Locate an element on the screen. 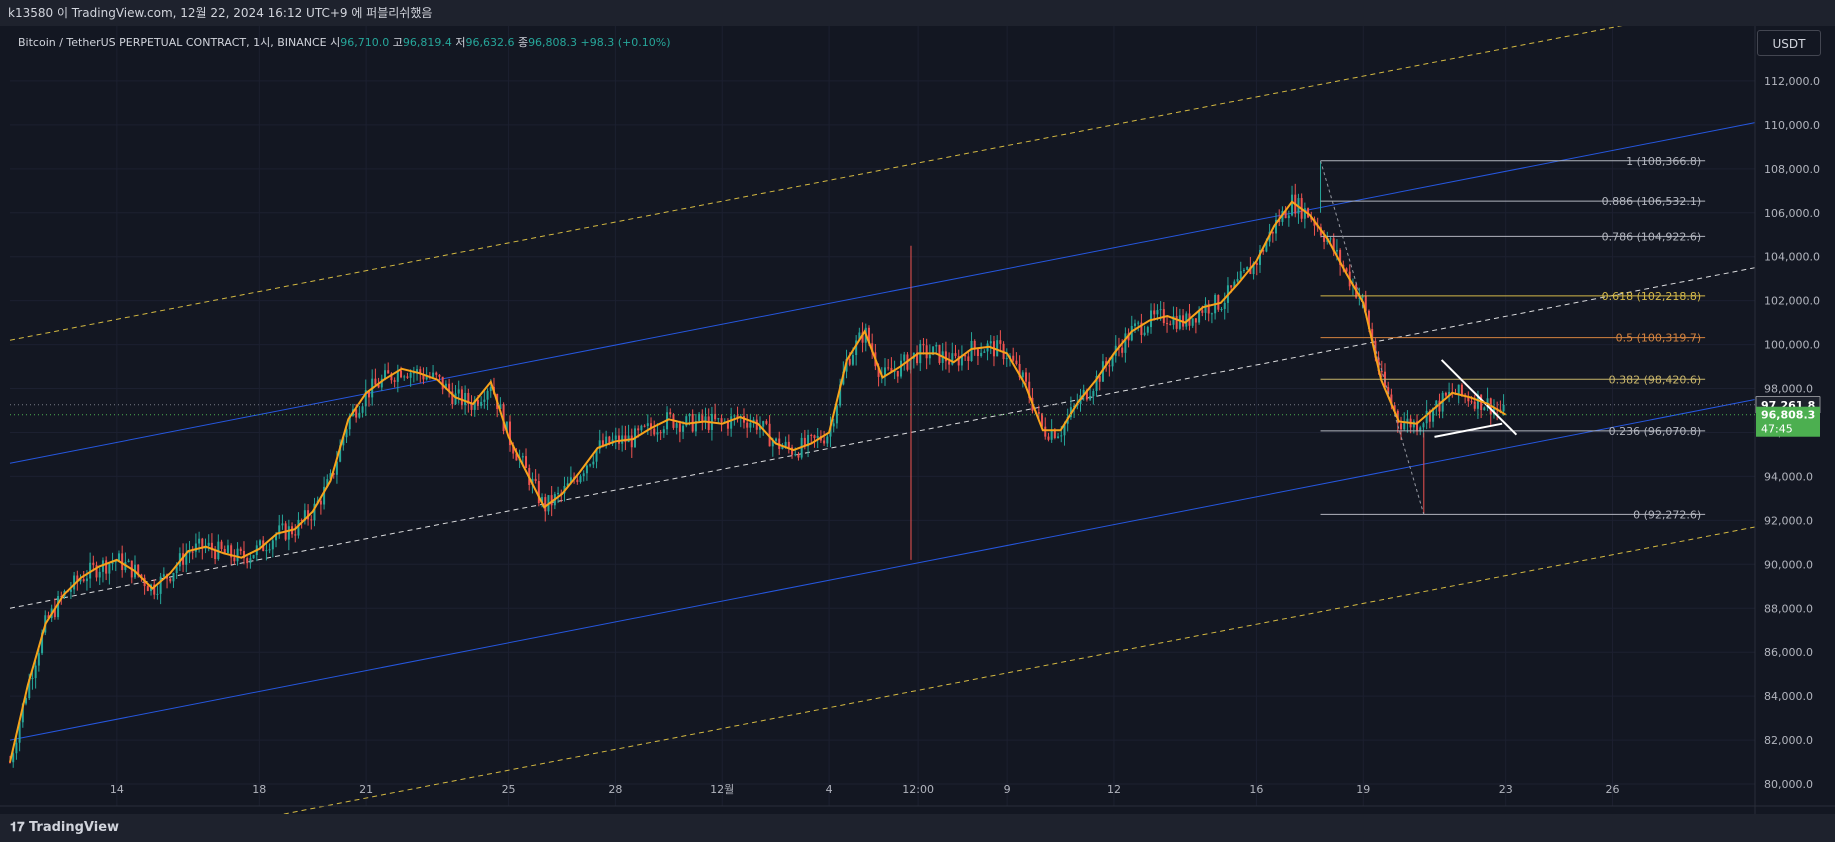  currency-button: USDT is located at coordinates (1789, 43).